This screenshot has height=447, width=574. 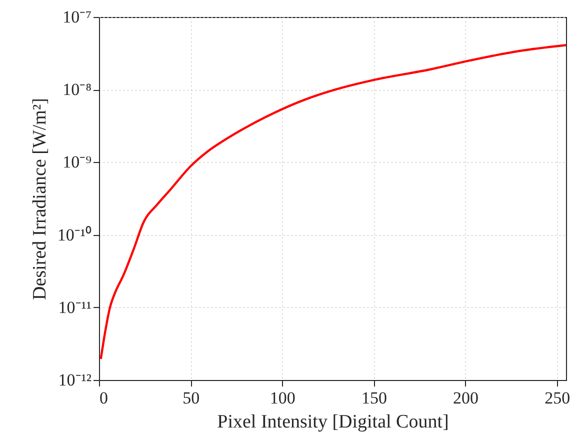 I want to click on x-tick-label: 200, so click(x=466, y=398).